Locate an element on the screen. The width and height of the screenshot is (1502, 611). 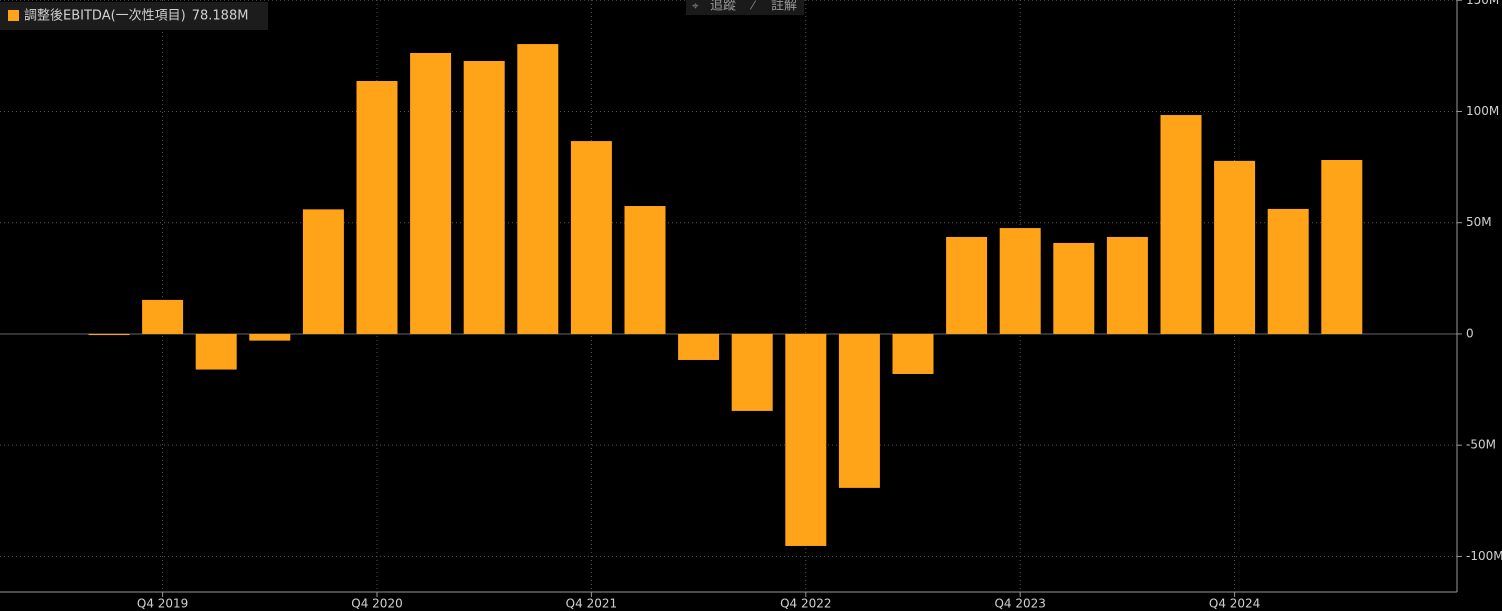
toolbar-icon: ⌖ is located at coordinates (695, 6).